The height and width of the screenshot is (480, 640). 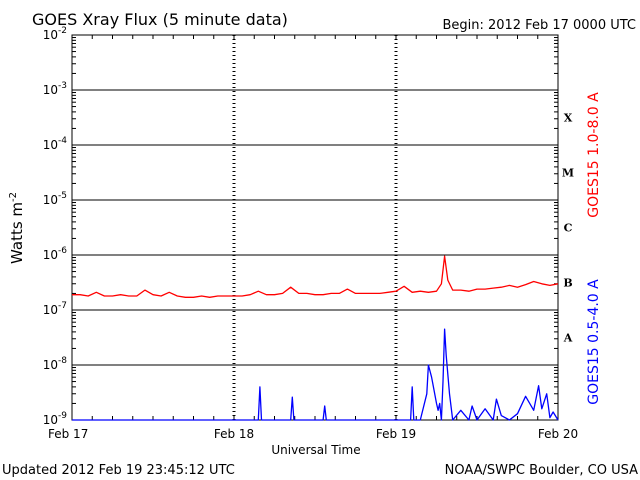 I want to click on y-tick-label: 10⁻⁶, so click(x=55, y=254).